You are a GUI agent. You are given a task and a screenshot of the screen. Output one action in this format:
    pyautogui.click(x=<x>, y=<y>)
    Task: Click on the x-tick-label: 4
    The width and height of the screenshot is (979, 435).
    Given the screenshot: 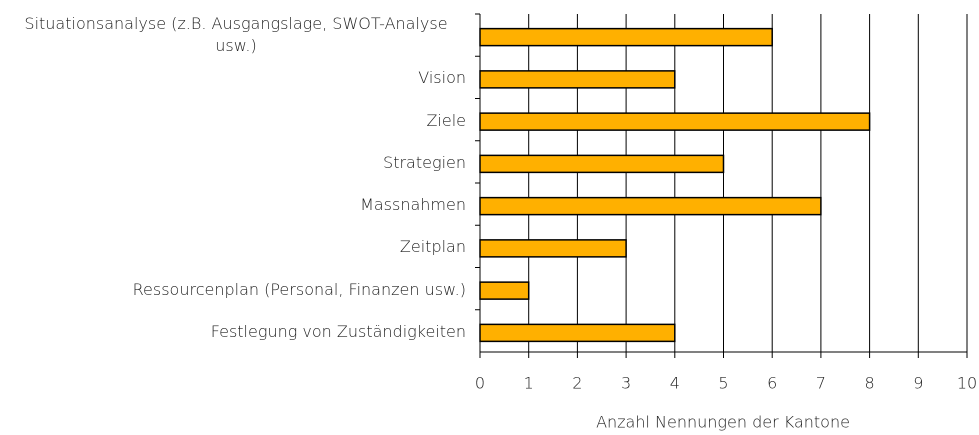 What is the action you would take?
    pyautogui.click(x=675, y=383)
    